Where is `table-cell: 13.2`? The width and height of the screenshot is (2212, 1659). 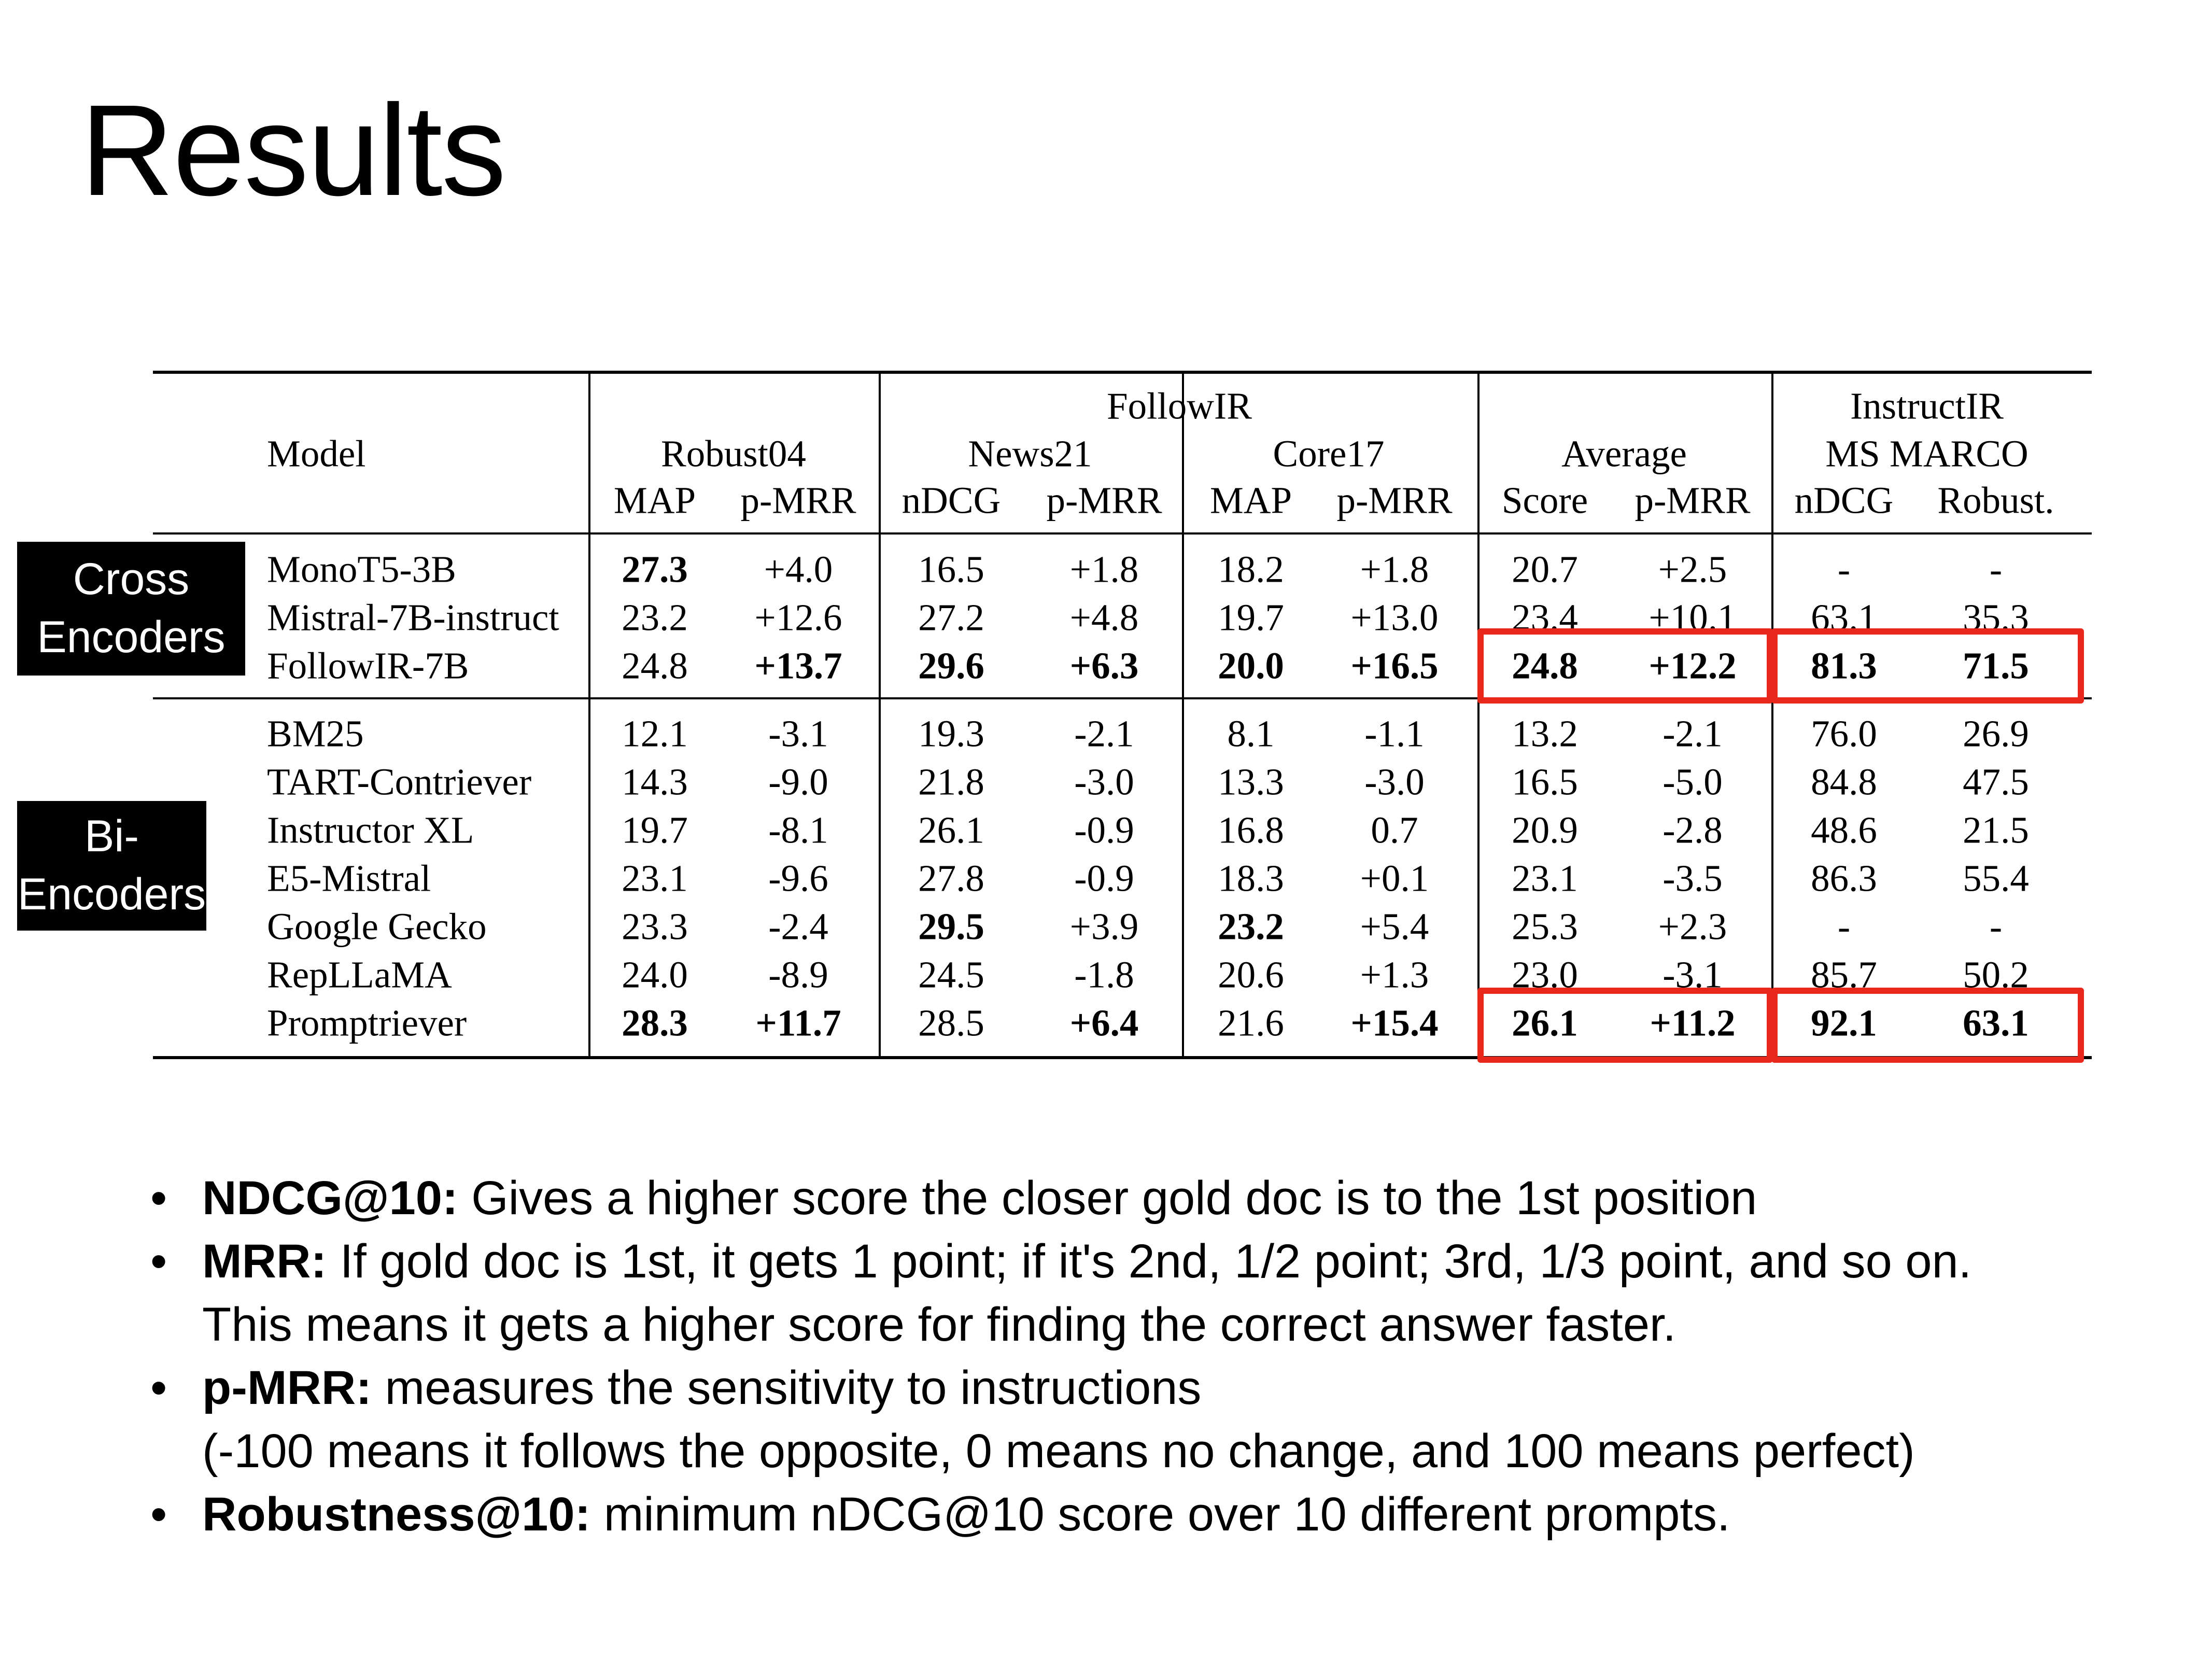 table-cell: 13.2 is located at coordinates (1545, 733).